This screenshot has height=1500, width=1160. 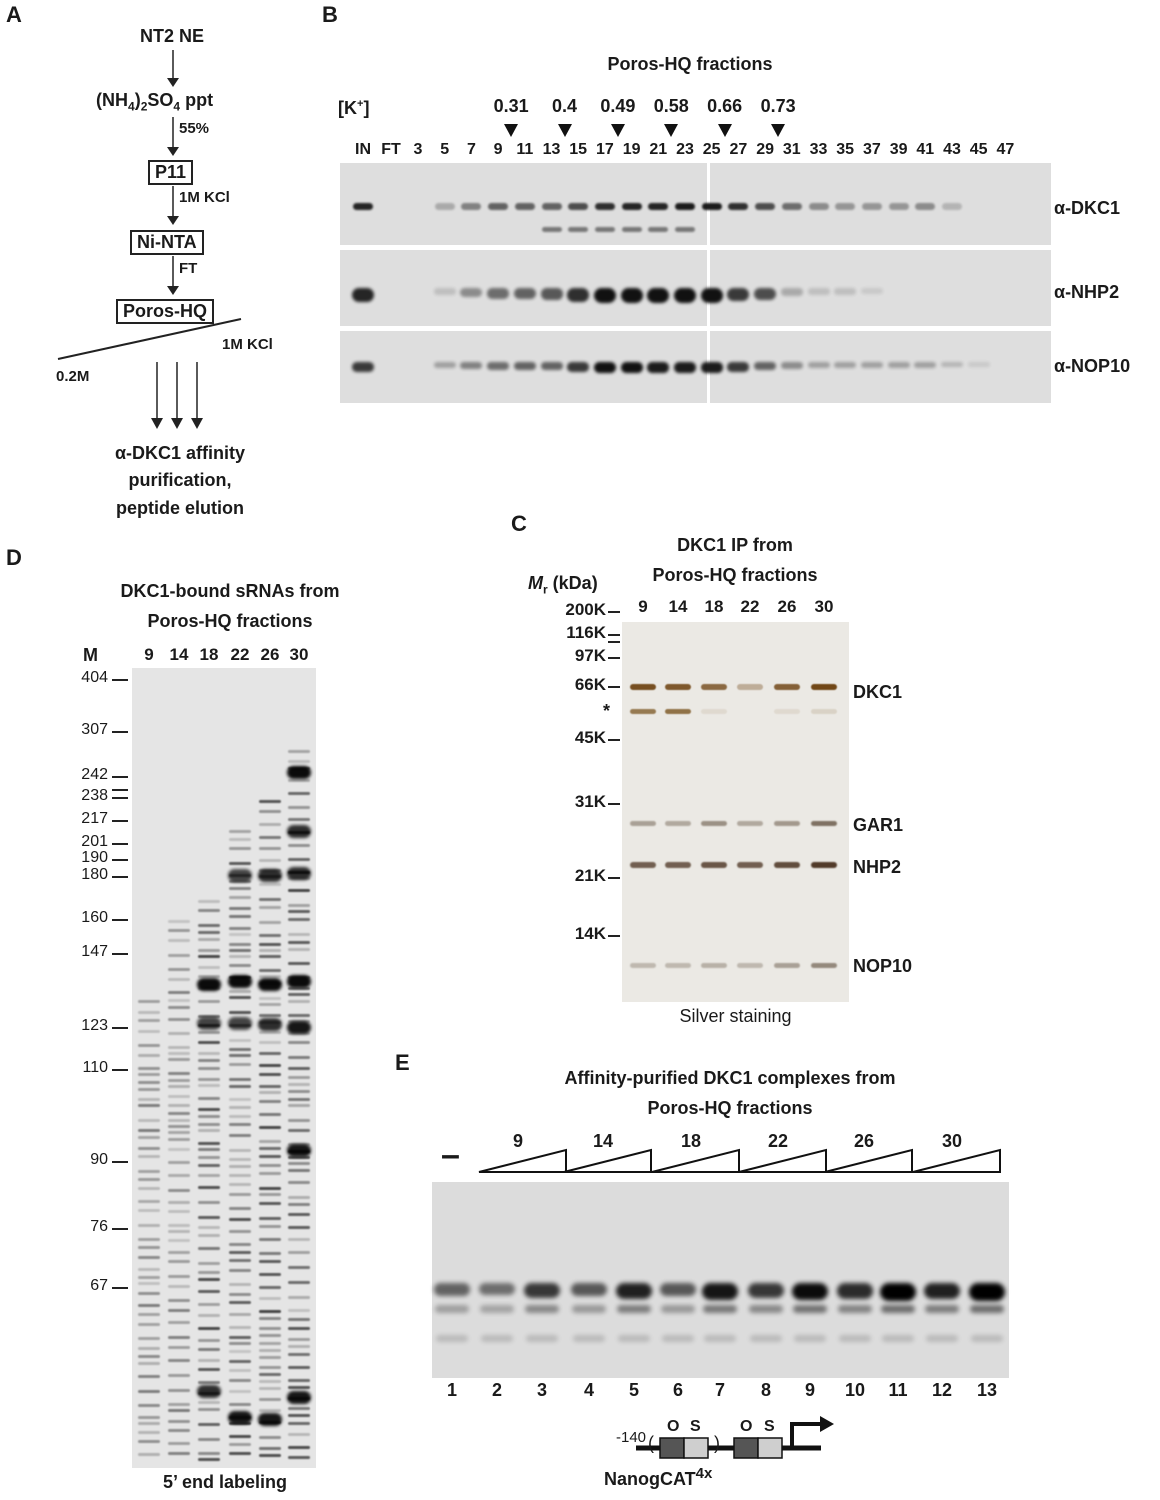 What do you see at coordinates (590, 655) in the screenshot?
I see `mw-marker-label: 97K` at bounding box center [590, 655].